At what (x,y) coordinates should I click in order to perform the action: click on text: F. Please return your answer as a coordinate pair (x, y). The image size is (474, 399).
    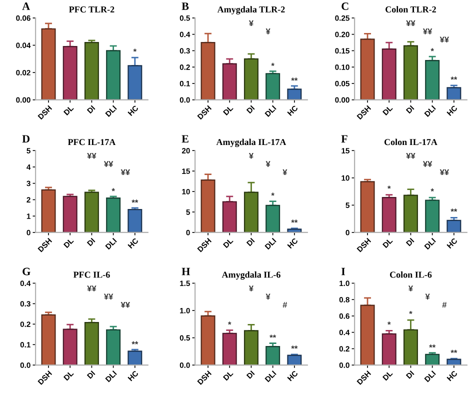
    Looking at the image, I should click on (344, 138).